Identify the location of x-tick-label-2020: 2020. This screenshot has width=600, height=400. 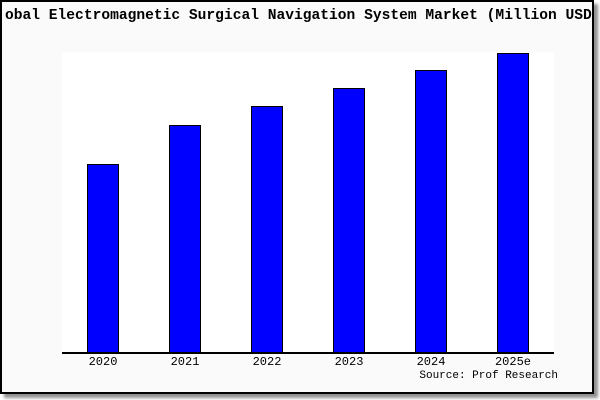
(103, 362).